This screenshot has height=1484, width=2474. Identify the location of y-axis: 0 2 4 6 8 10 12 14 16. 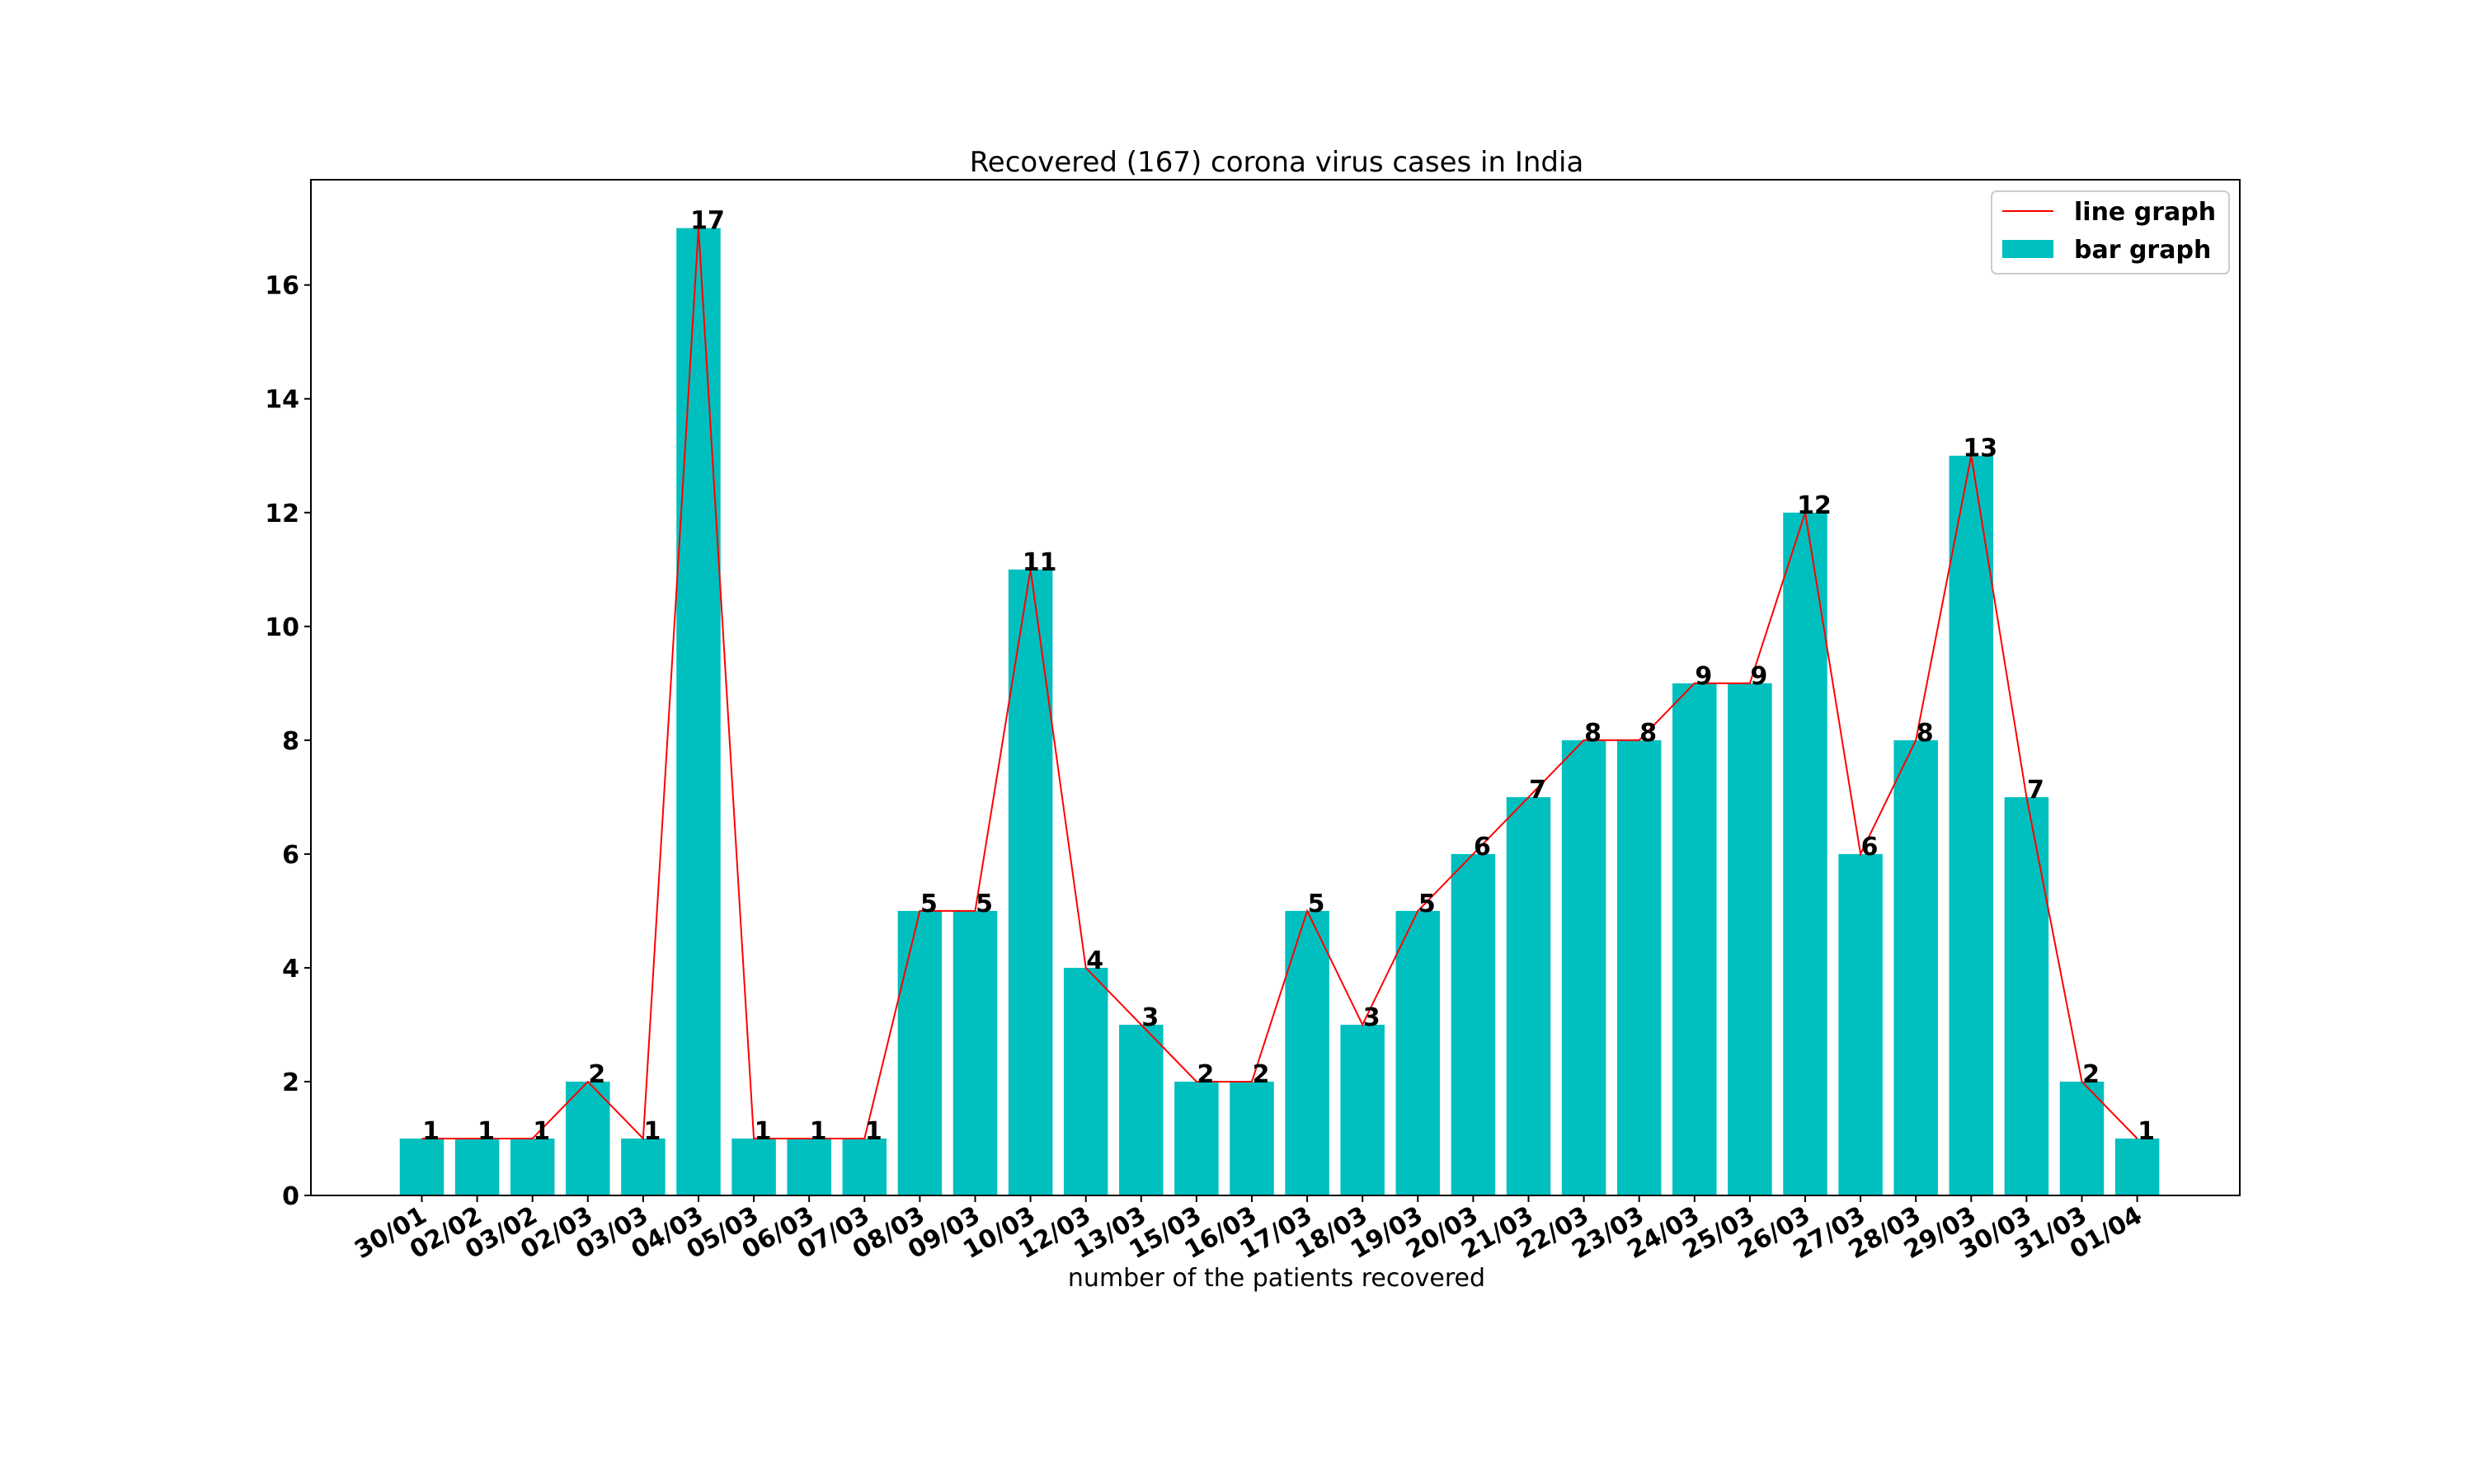
(288, 741).